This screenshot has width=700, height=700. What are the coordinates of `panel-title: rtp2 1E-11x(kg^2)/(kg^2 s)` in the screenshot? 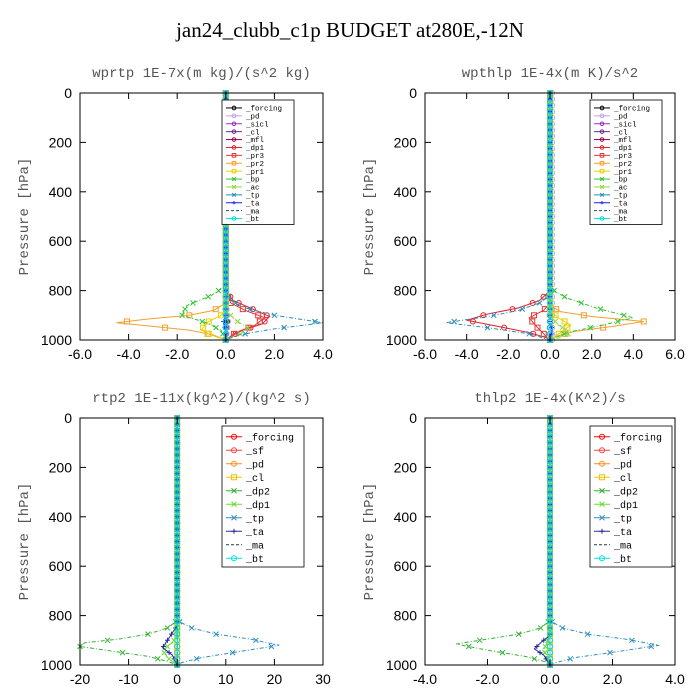 It's located at (201, 399).